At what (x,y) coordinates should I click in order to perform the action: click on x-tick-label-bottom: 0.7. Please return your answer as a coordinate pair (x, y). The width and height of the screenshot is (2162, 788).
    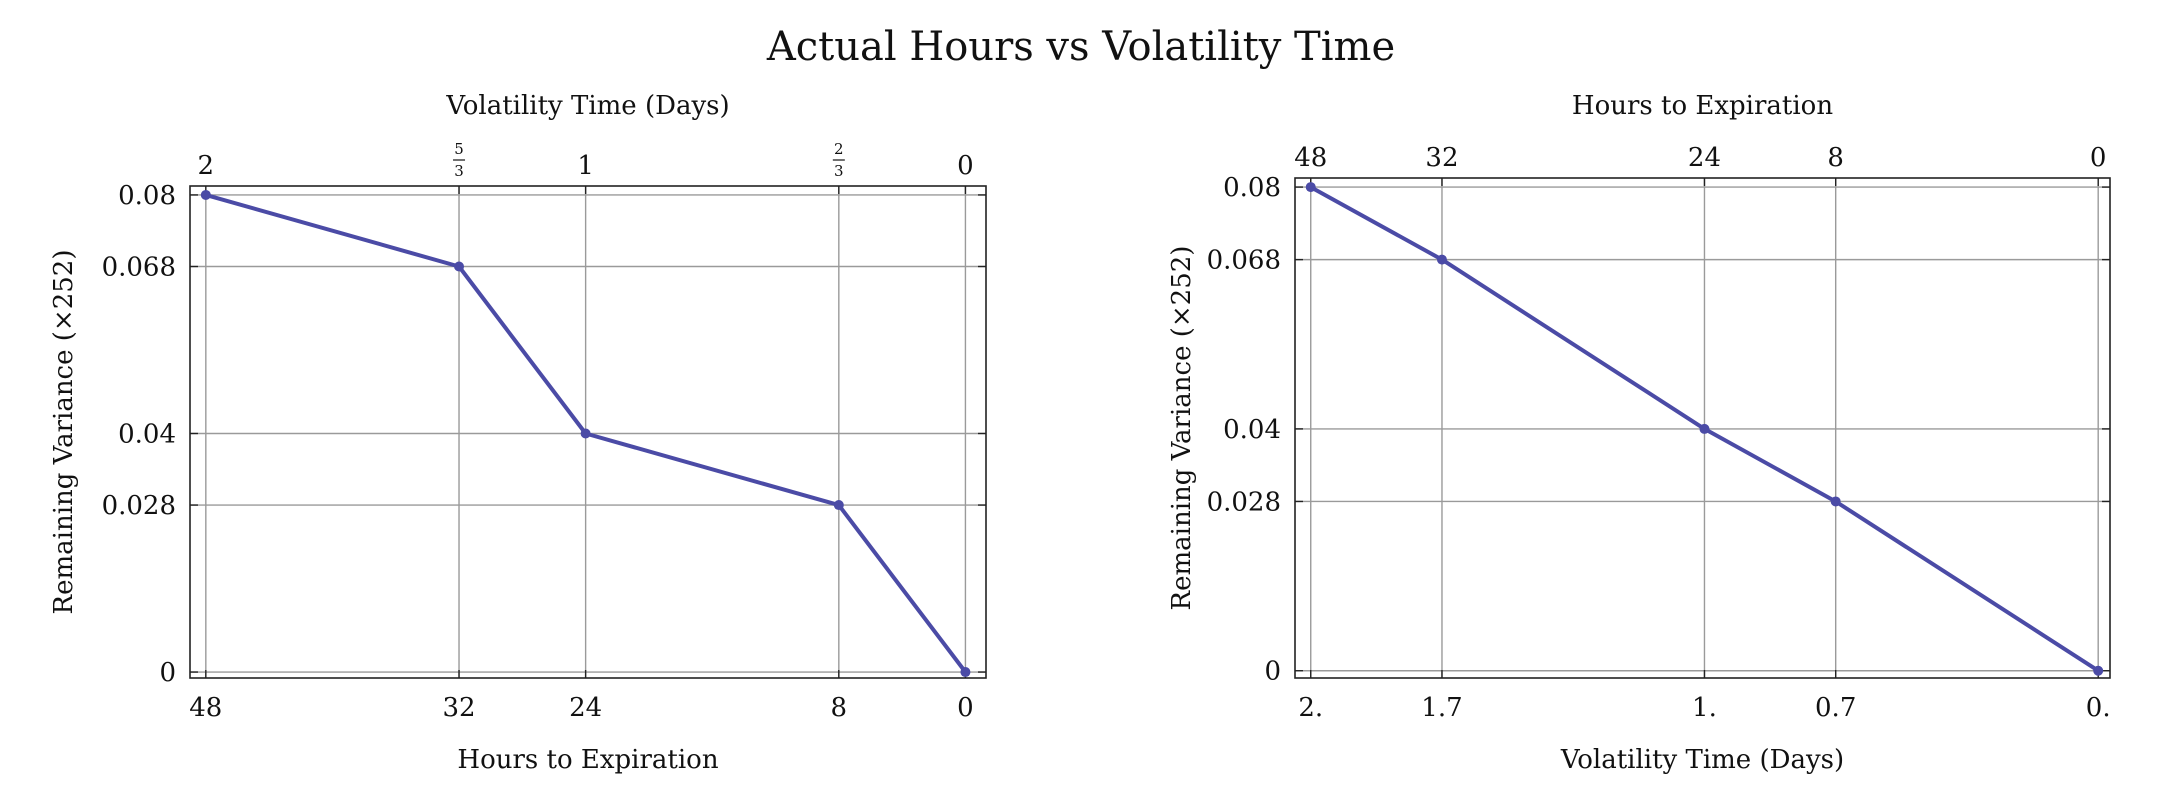
    Looking at the image, I should click on (1835, 708).